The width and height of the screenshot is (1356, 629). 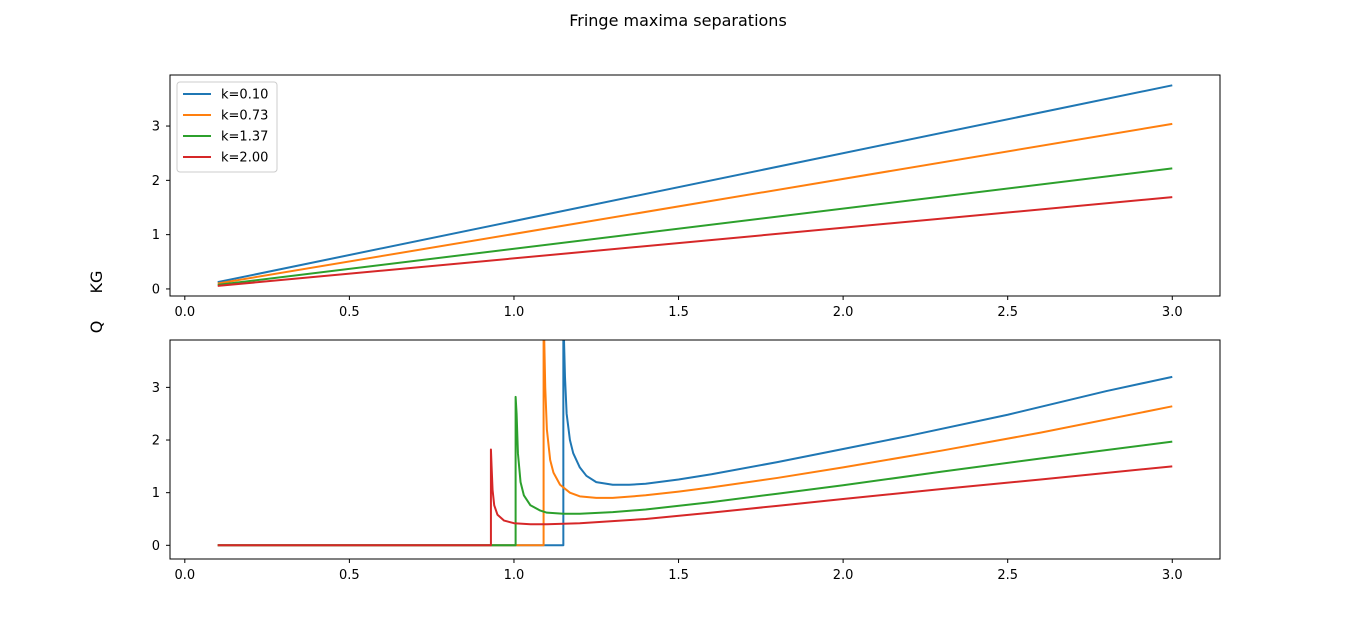 What do you see at coordinates (96, 282) in the screenshot?
I see `y-axis-label-kg: KG` at bounding box center [96, 282].